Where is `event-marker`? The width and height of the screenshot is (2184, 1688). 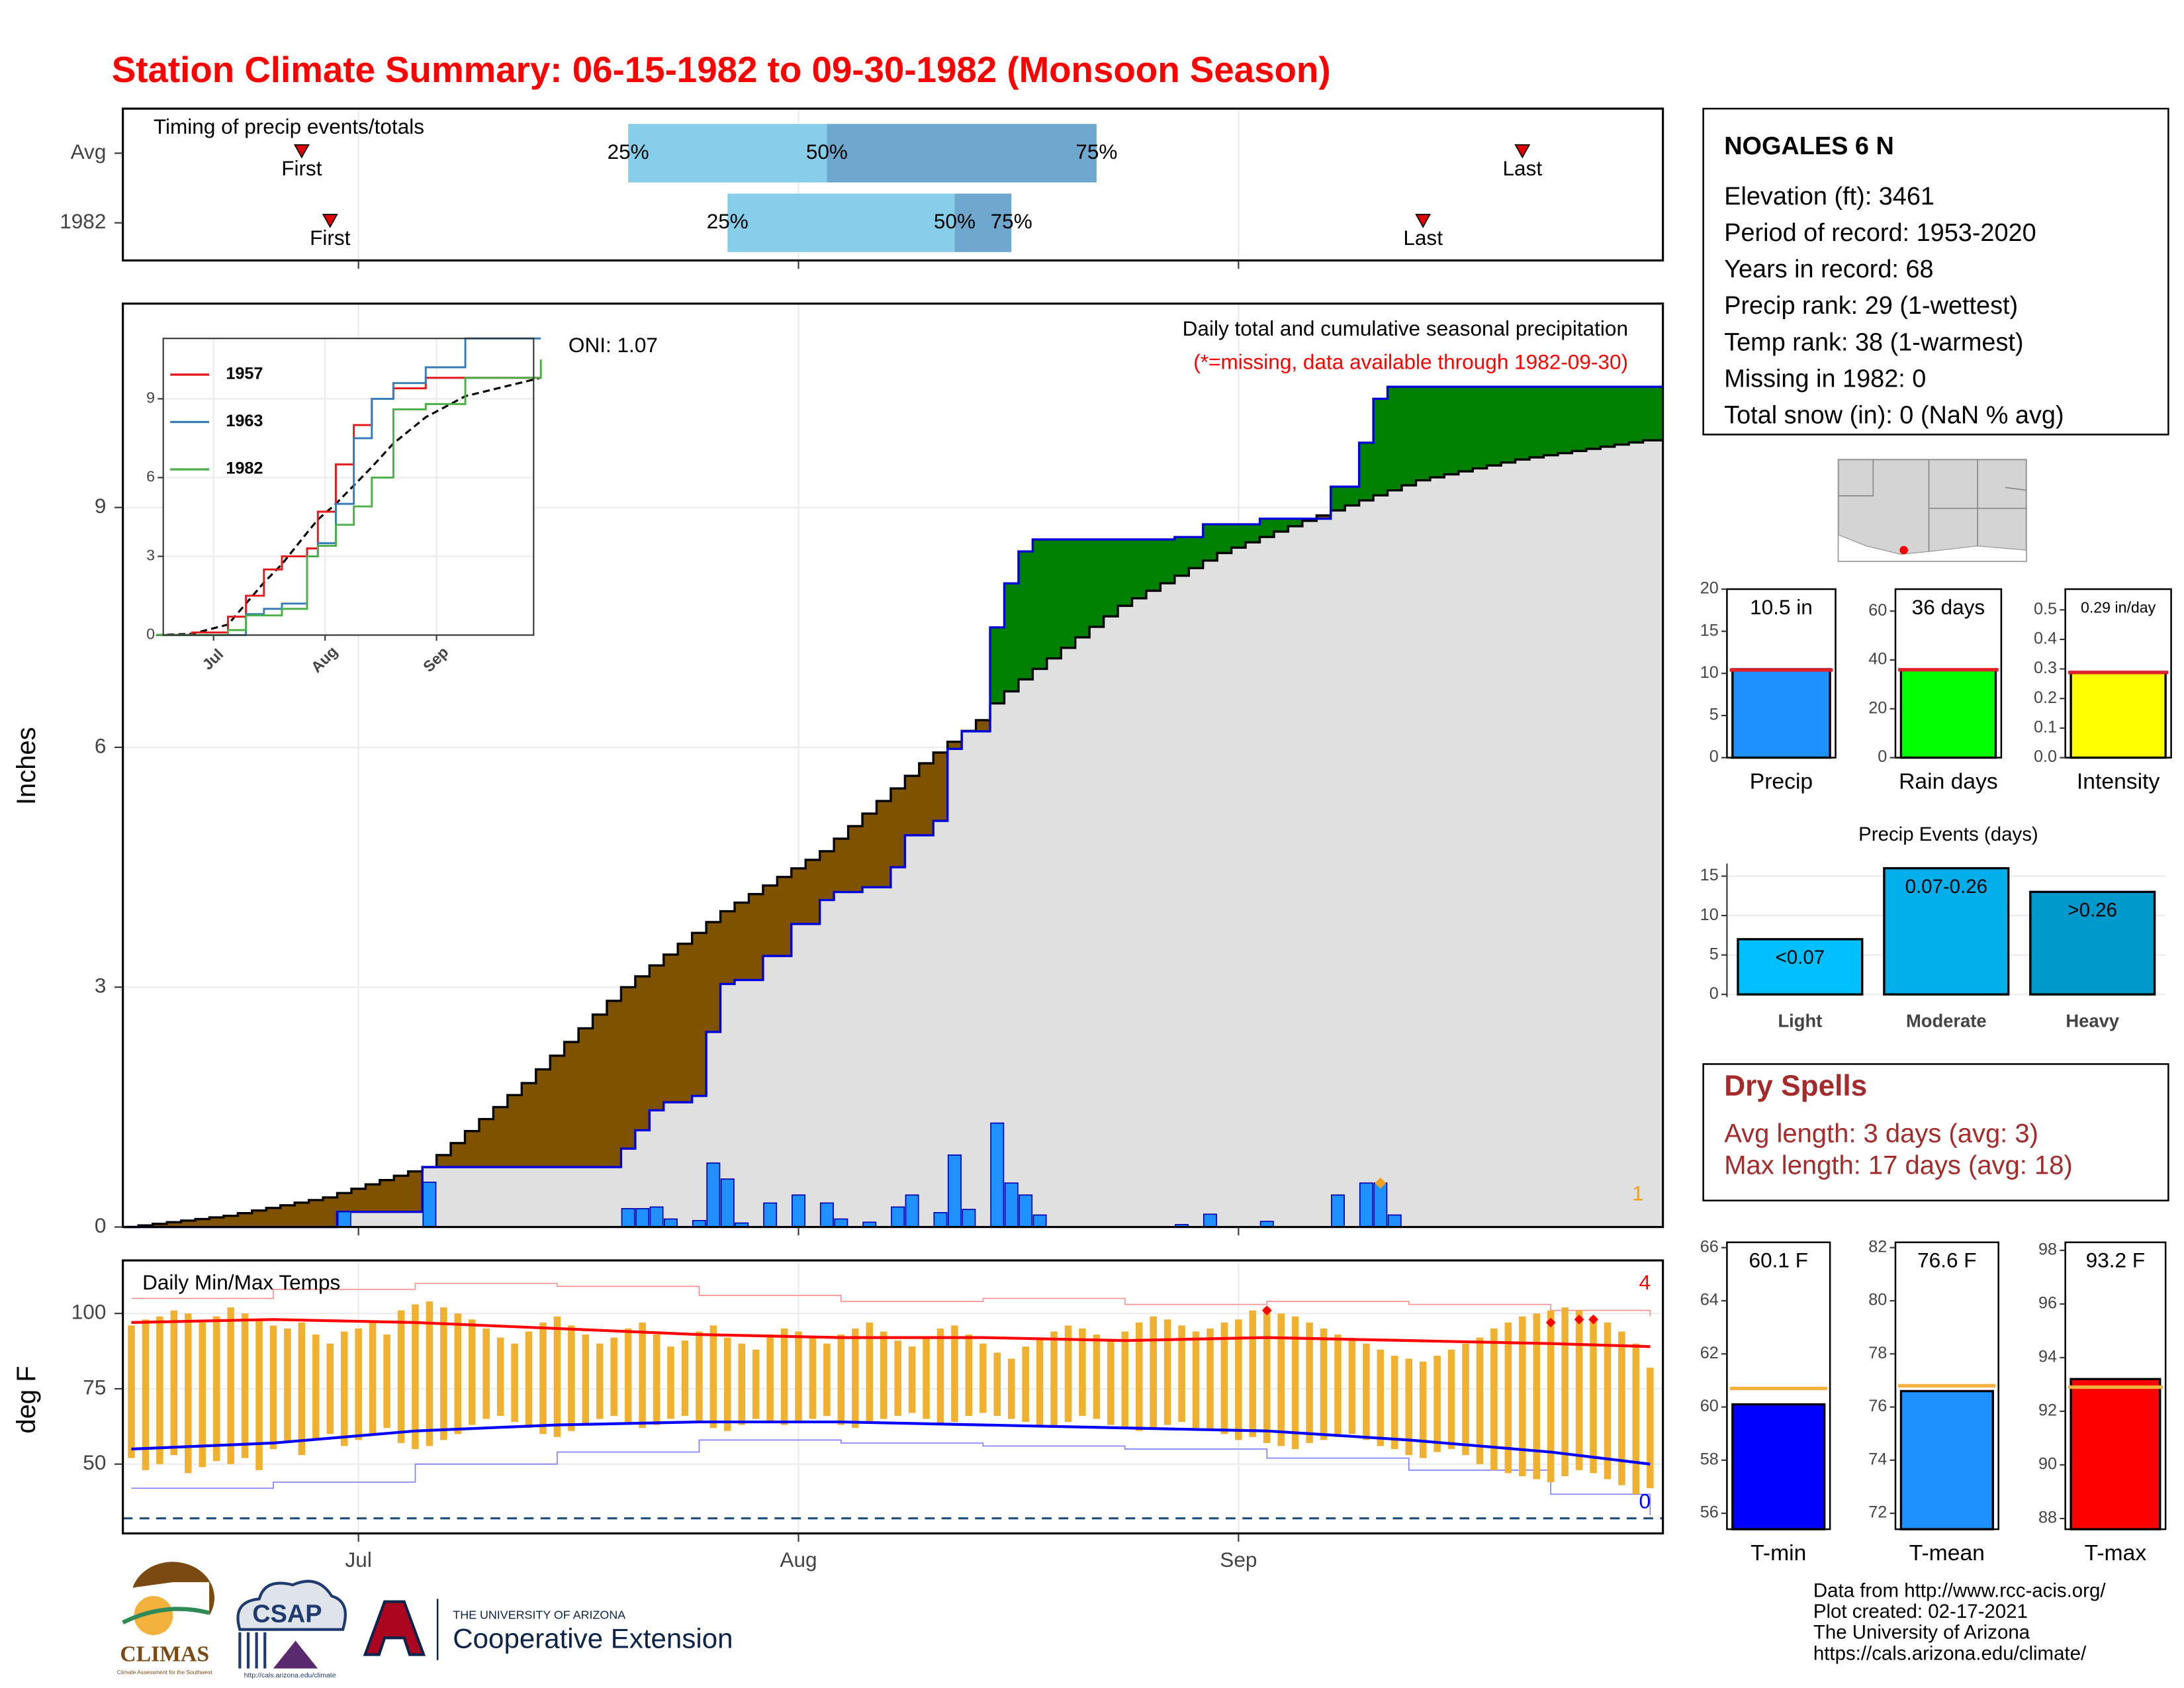
event-marker is located at coordinates (301, 151).